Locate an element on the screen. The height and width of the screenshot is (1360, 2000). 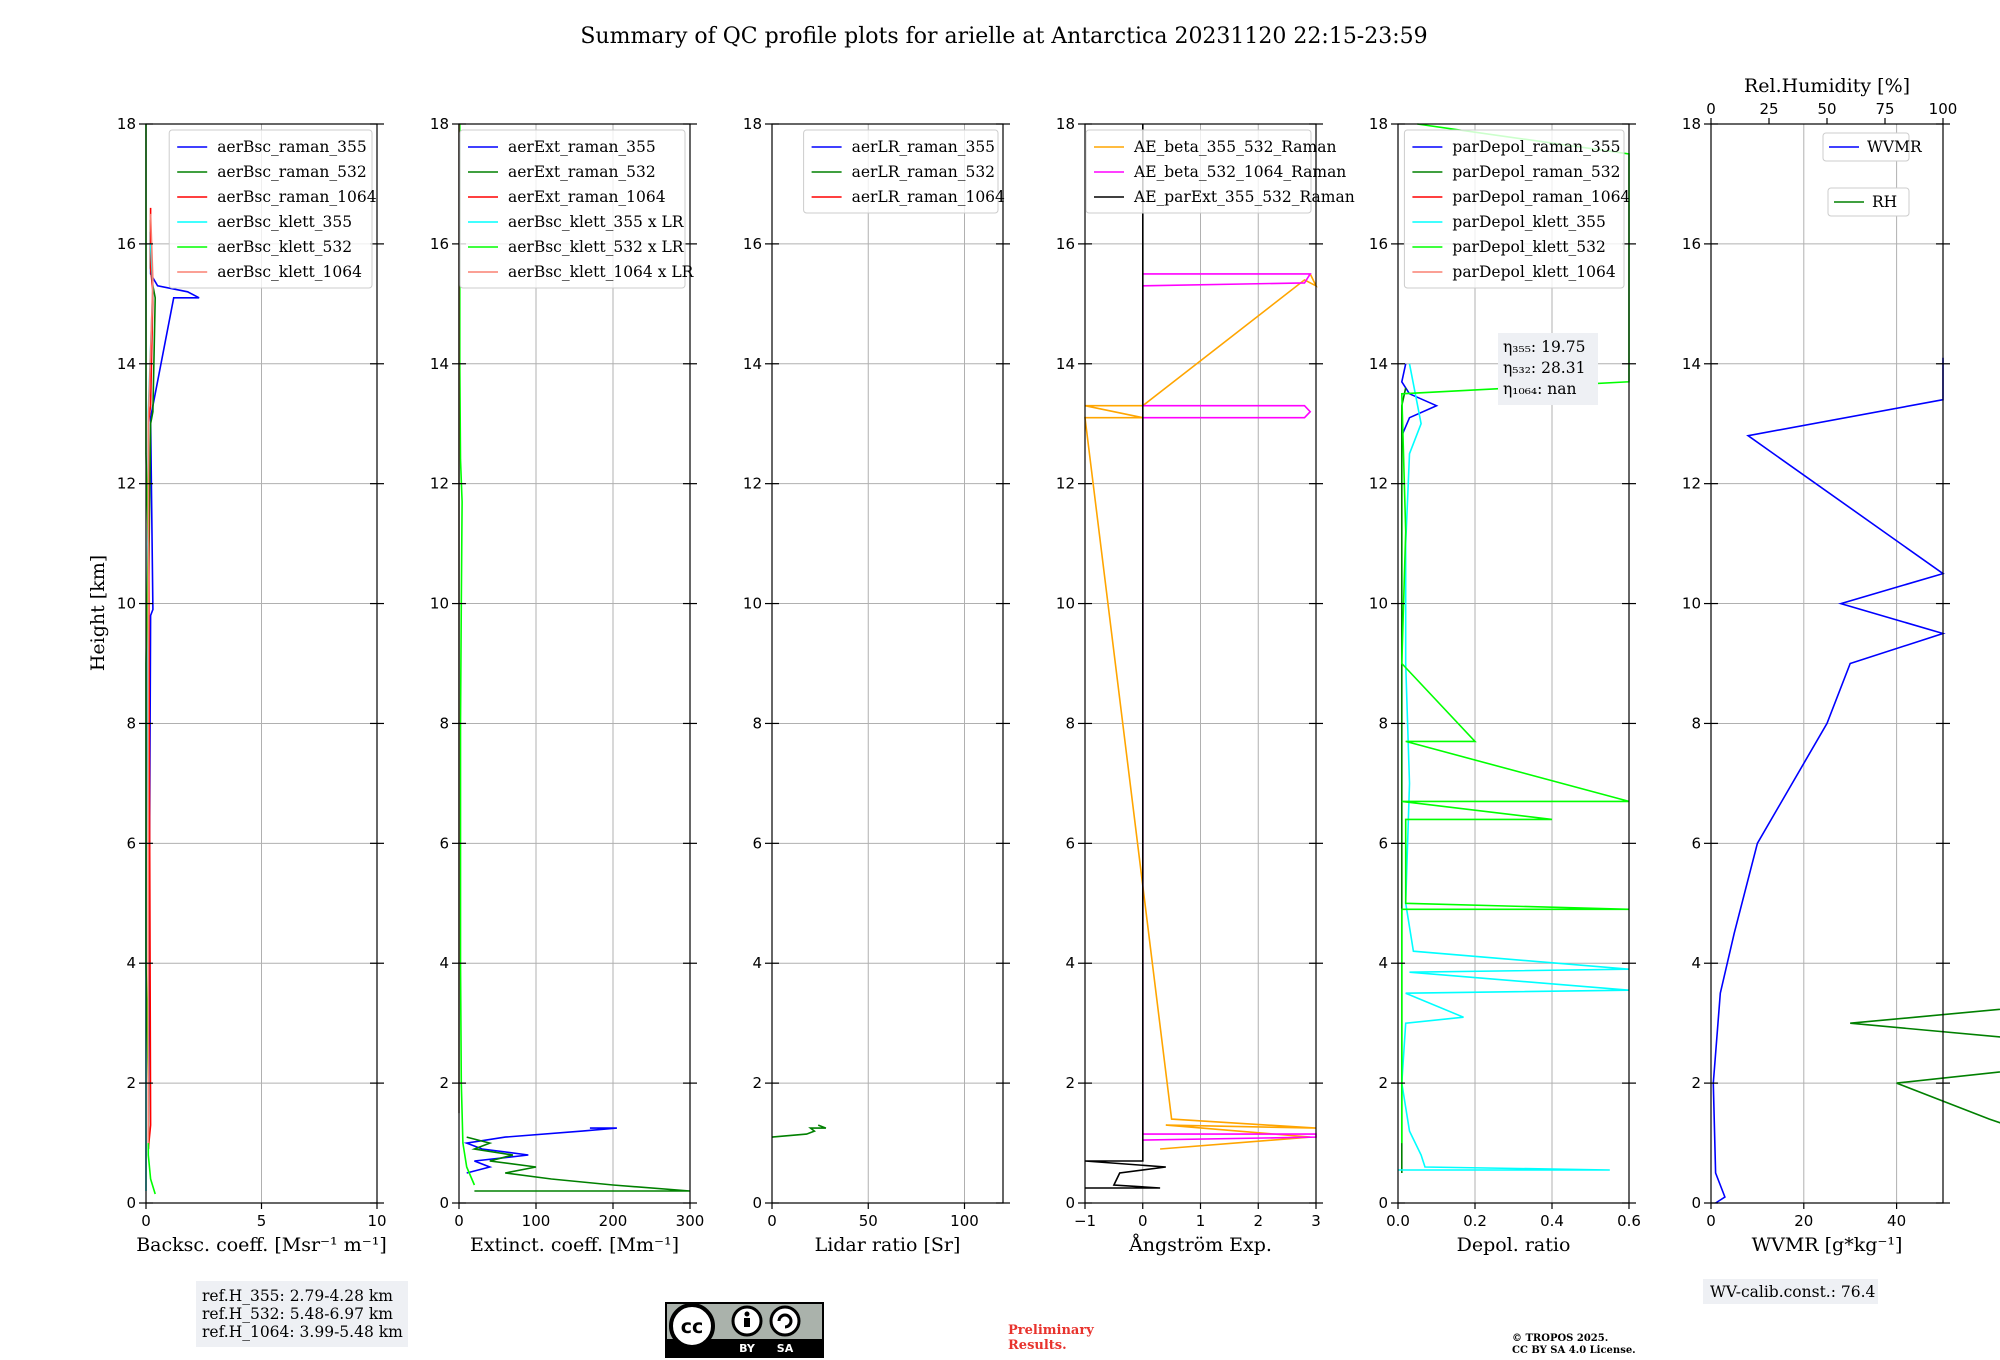
eta-annotation-box is located at coordinates (1548, 369).